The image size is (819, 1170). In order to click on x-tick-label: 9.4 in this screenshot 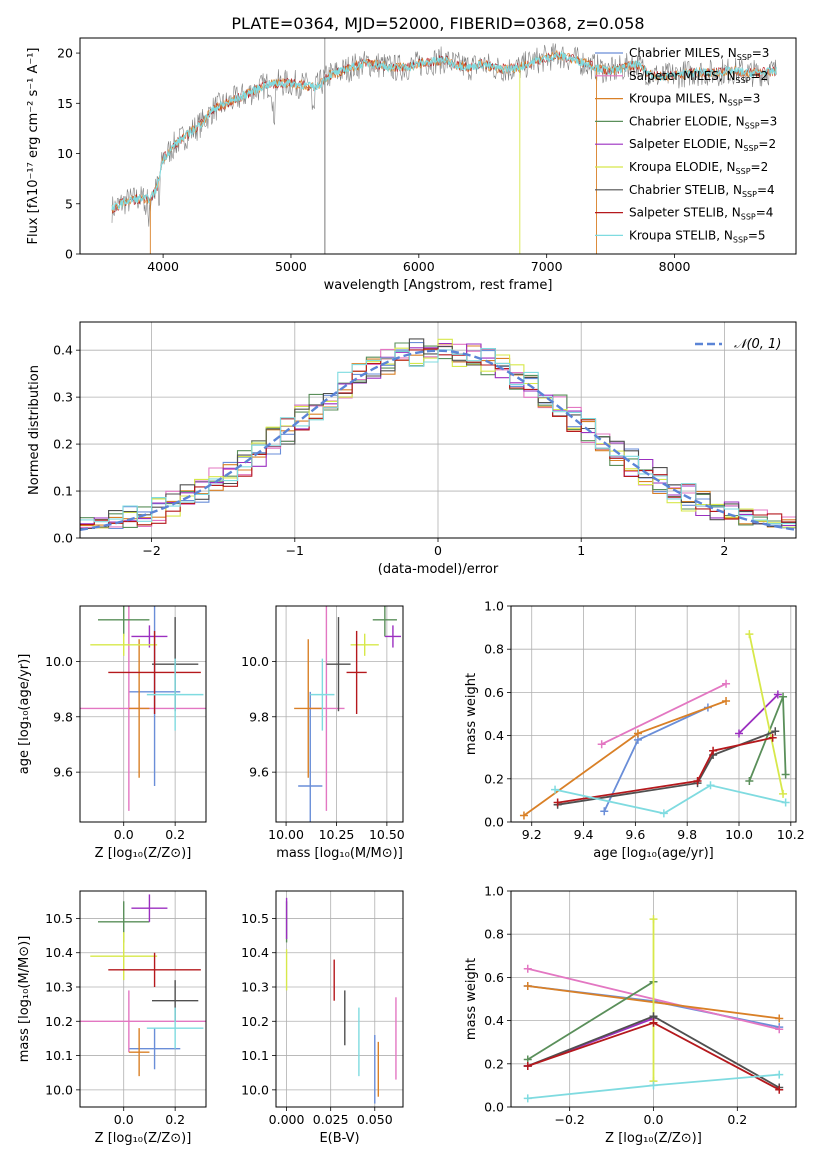, I will do `click(584, 834)`.